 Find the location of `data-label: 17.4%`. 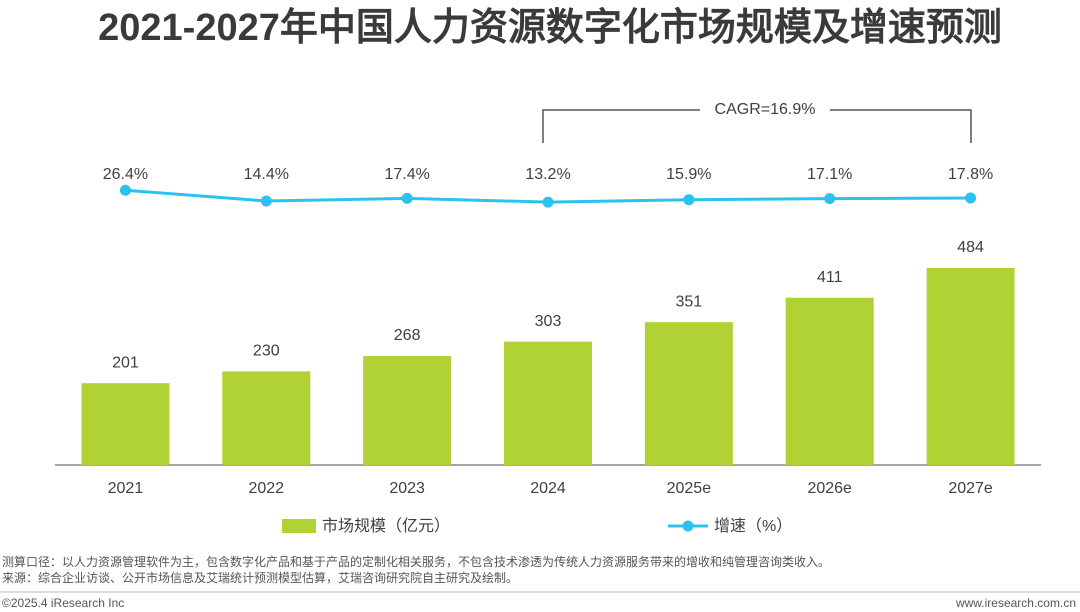

data-label: 17.4% is located at coordinates (406, 174).